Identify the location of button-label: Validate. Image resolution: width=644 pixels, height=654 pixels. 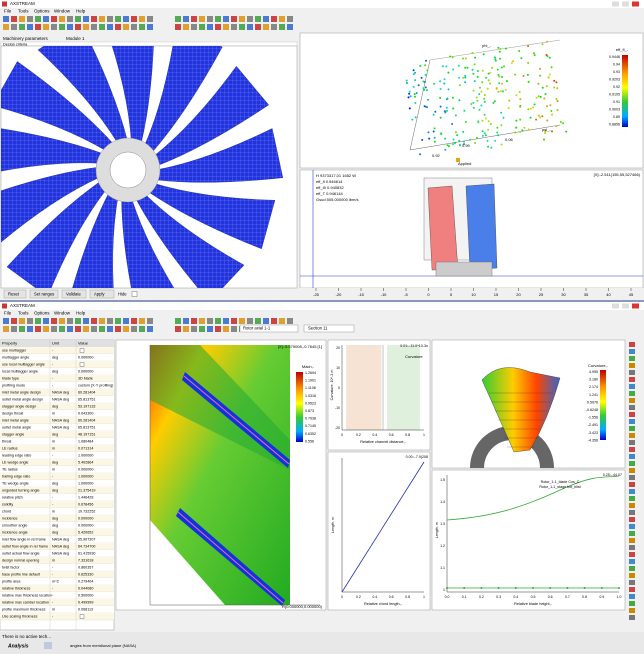
(73, 293).